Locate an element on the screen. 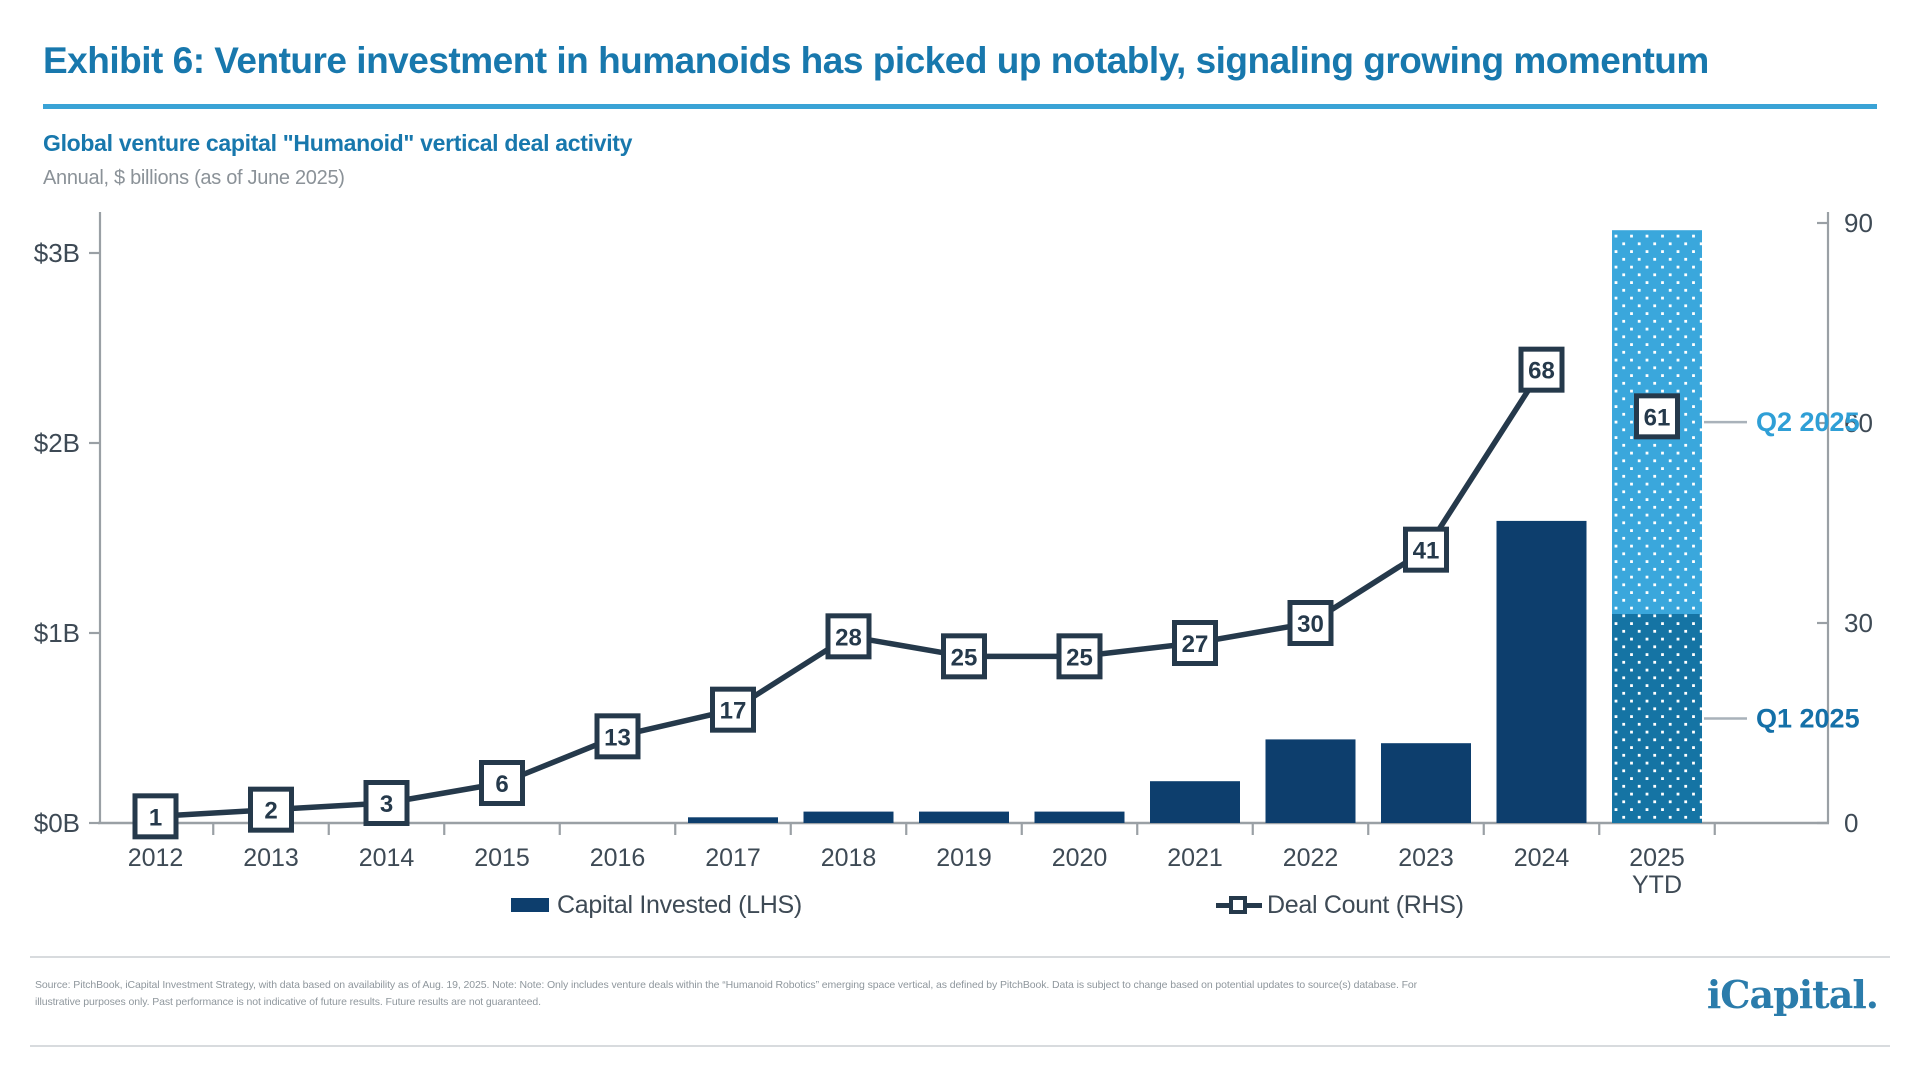 This screenshot has width=1920, height=1080. x-axis-category-label: 2013 is located at coordinates (271, 858).